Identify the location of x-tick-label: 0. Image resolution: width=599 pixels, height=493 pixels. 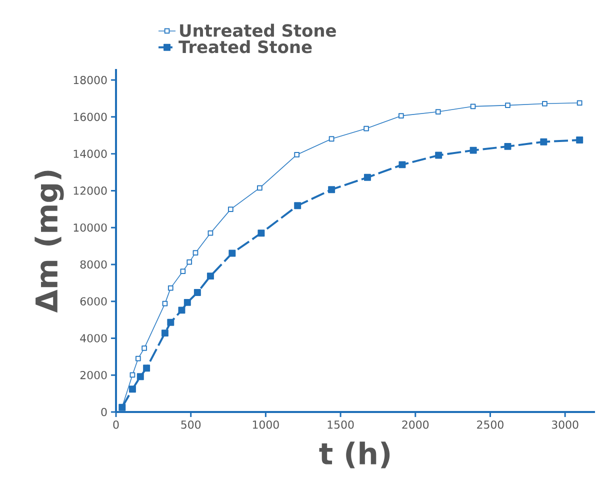
(116, 424).